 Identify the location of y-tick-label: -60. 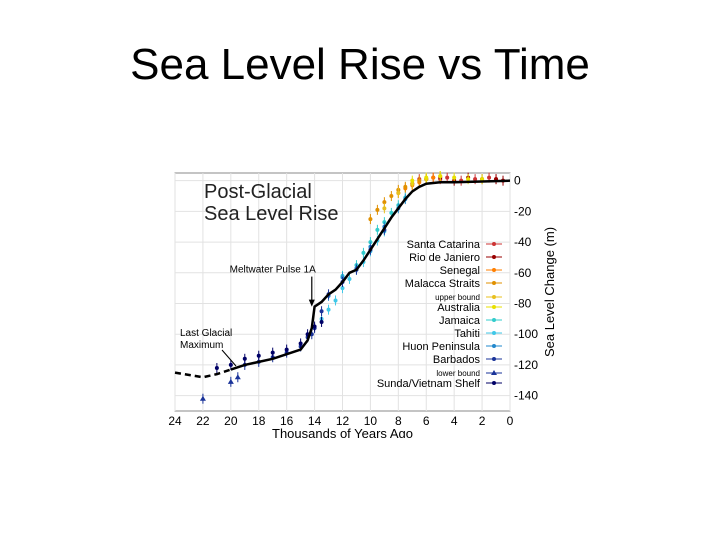
(523, 273).